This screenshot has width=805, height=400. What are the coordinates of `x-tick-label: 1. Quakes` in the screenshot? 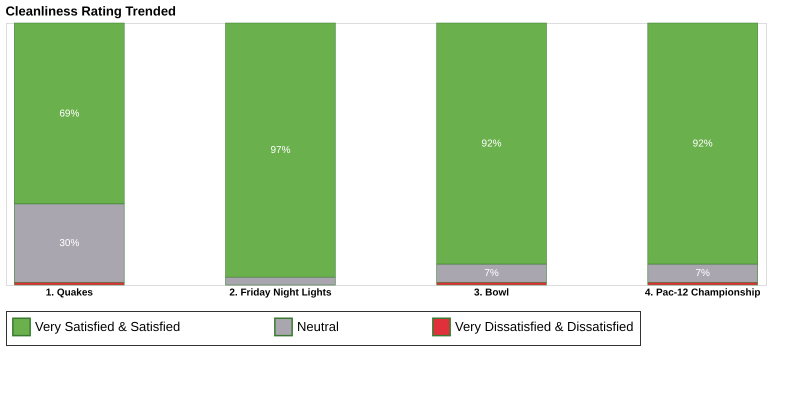 It's located at (70, 293).